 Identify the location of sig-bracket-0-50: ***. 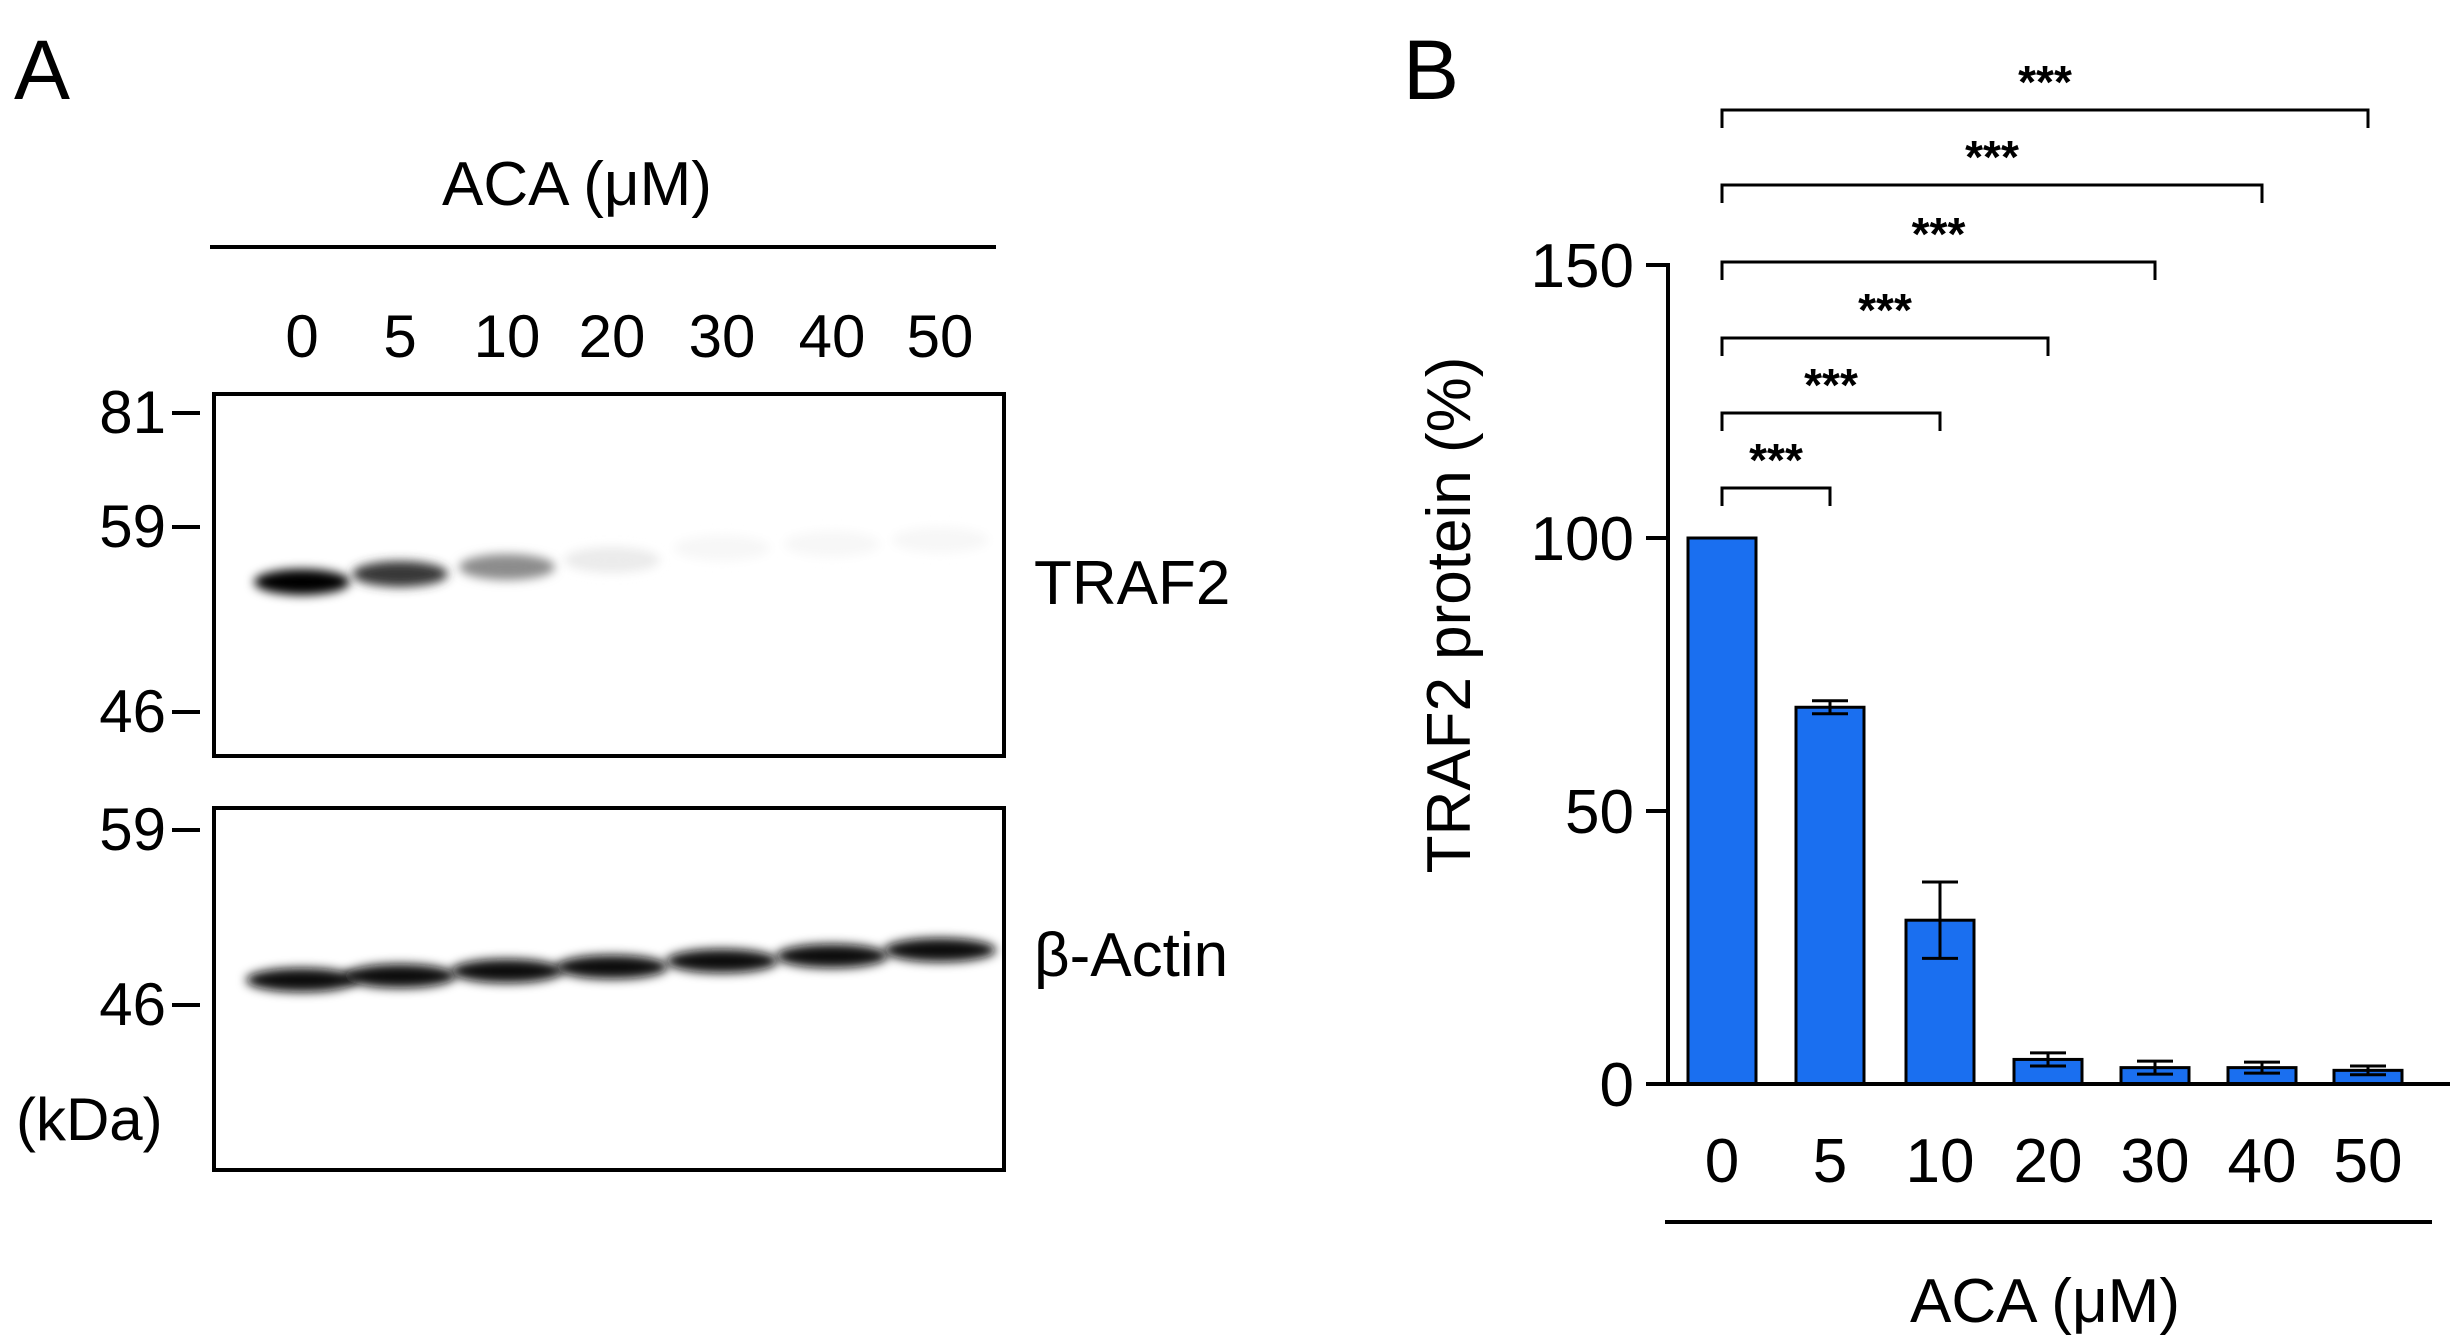
(2045, 92).